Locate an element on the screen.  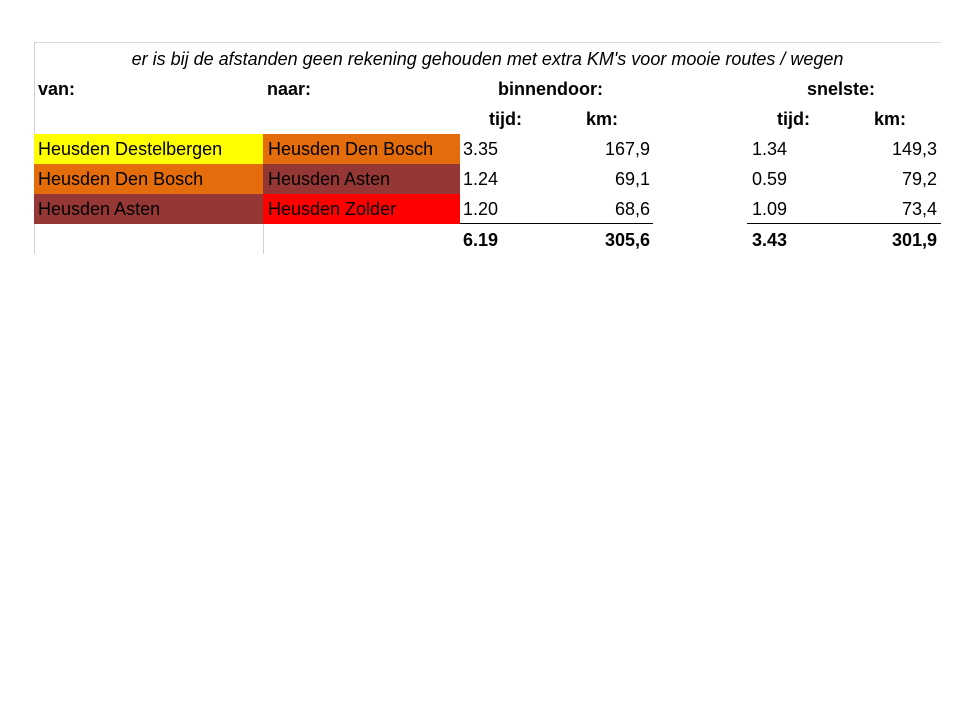
row-1-snelste-tijd: 1.34 is located at coordinates (770, 149).